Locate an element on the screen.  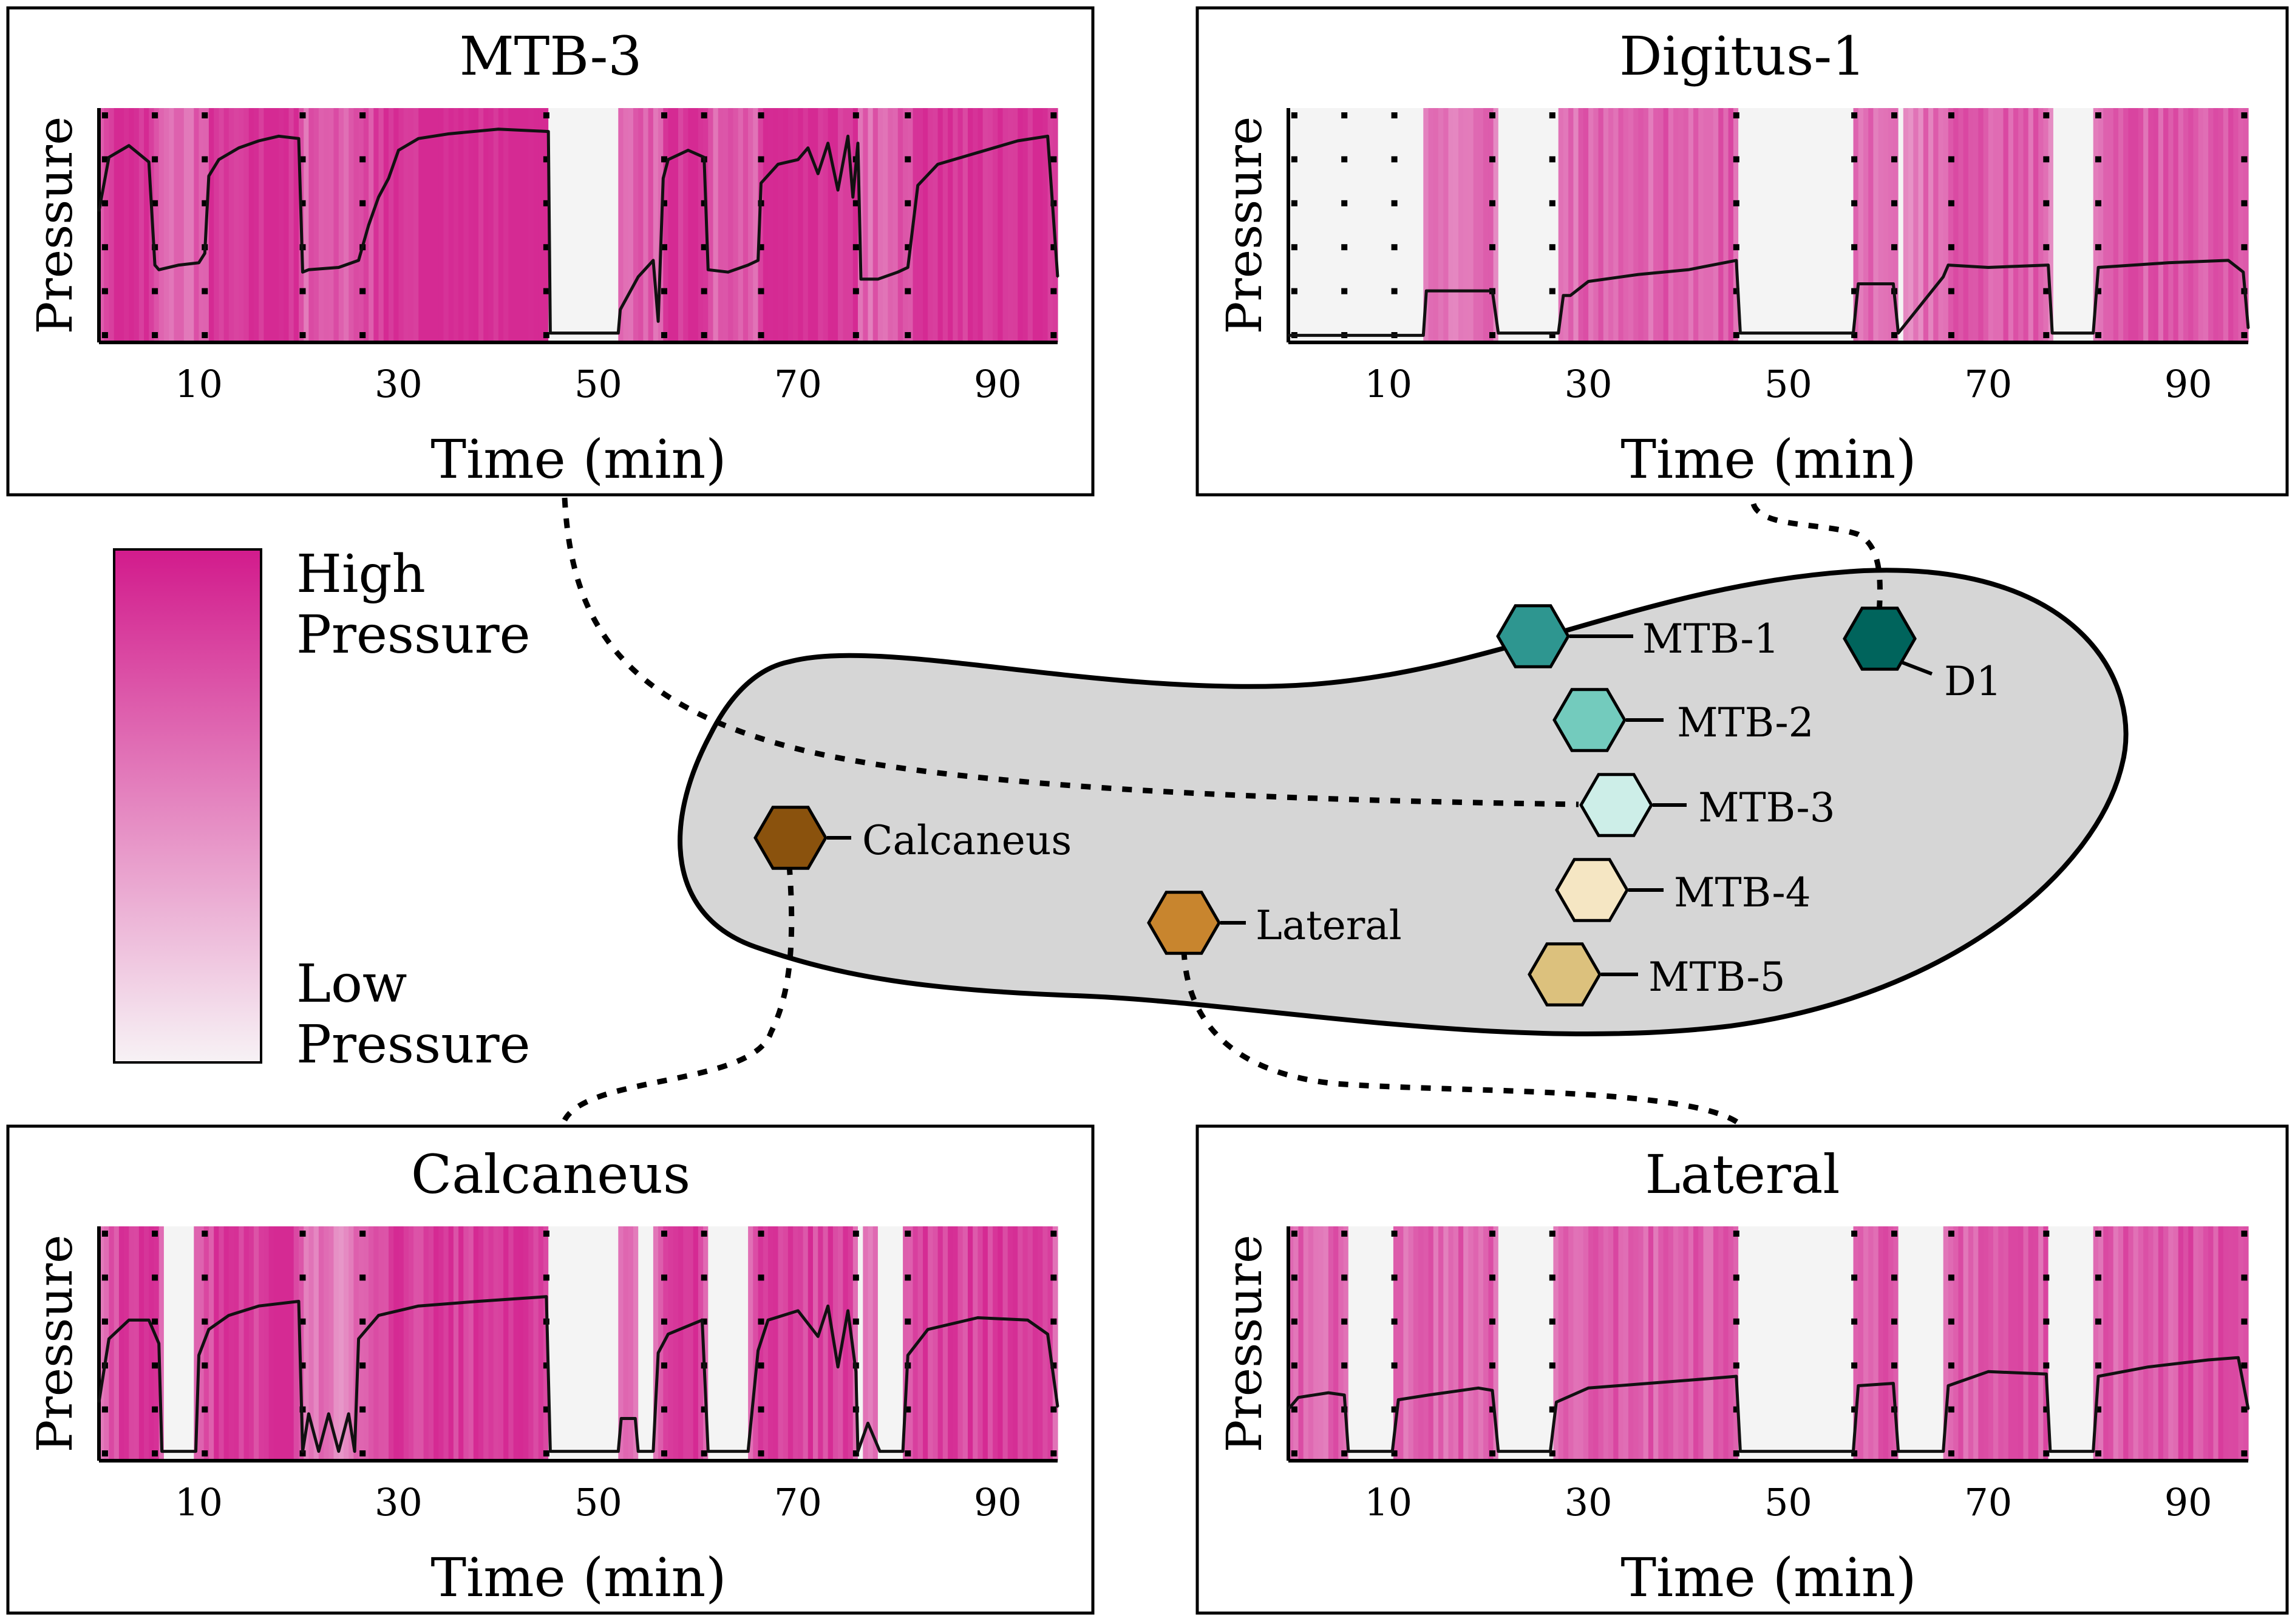
x-tick-label: 10 is located at coordinates (1388, 384).